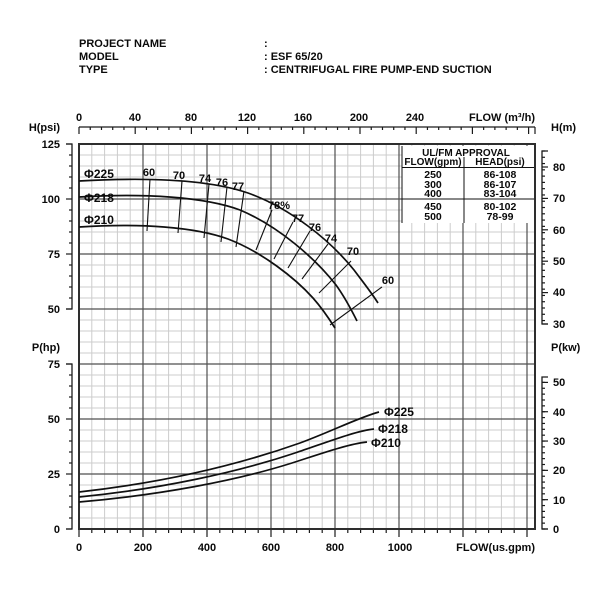 The height and width of the screenshot is (600, 600). I want to click on pkw-tick-20: 20, so click(559, 471).